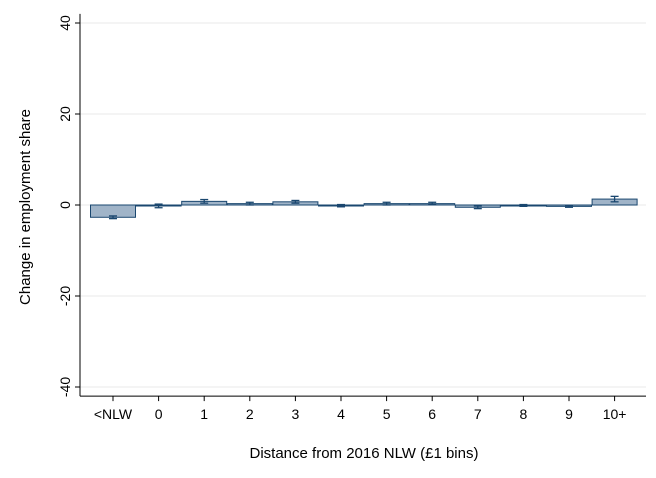  I want to click on x-axis-title: Distance from 2016 NLW (£1 bins), so click(364, 453).